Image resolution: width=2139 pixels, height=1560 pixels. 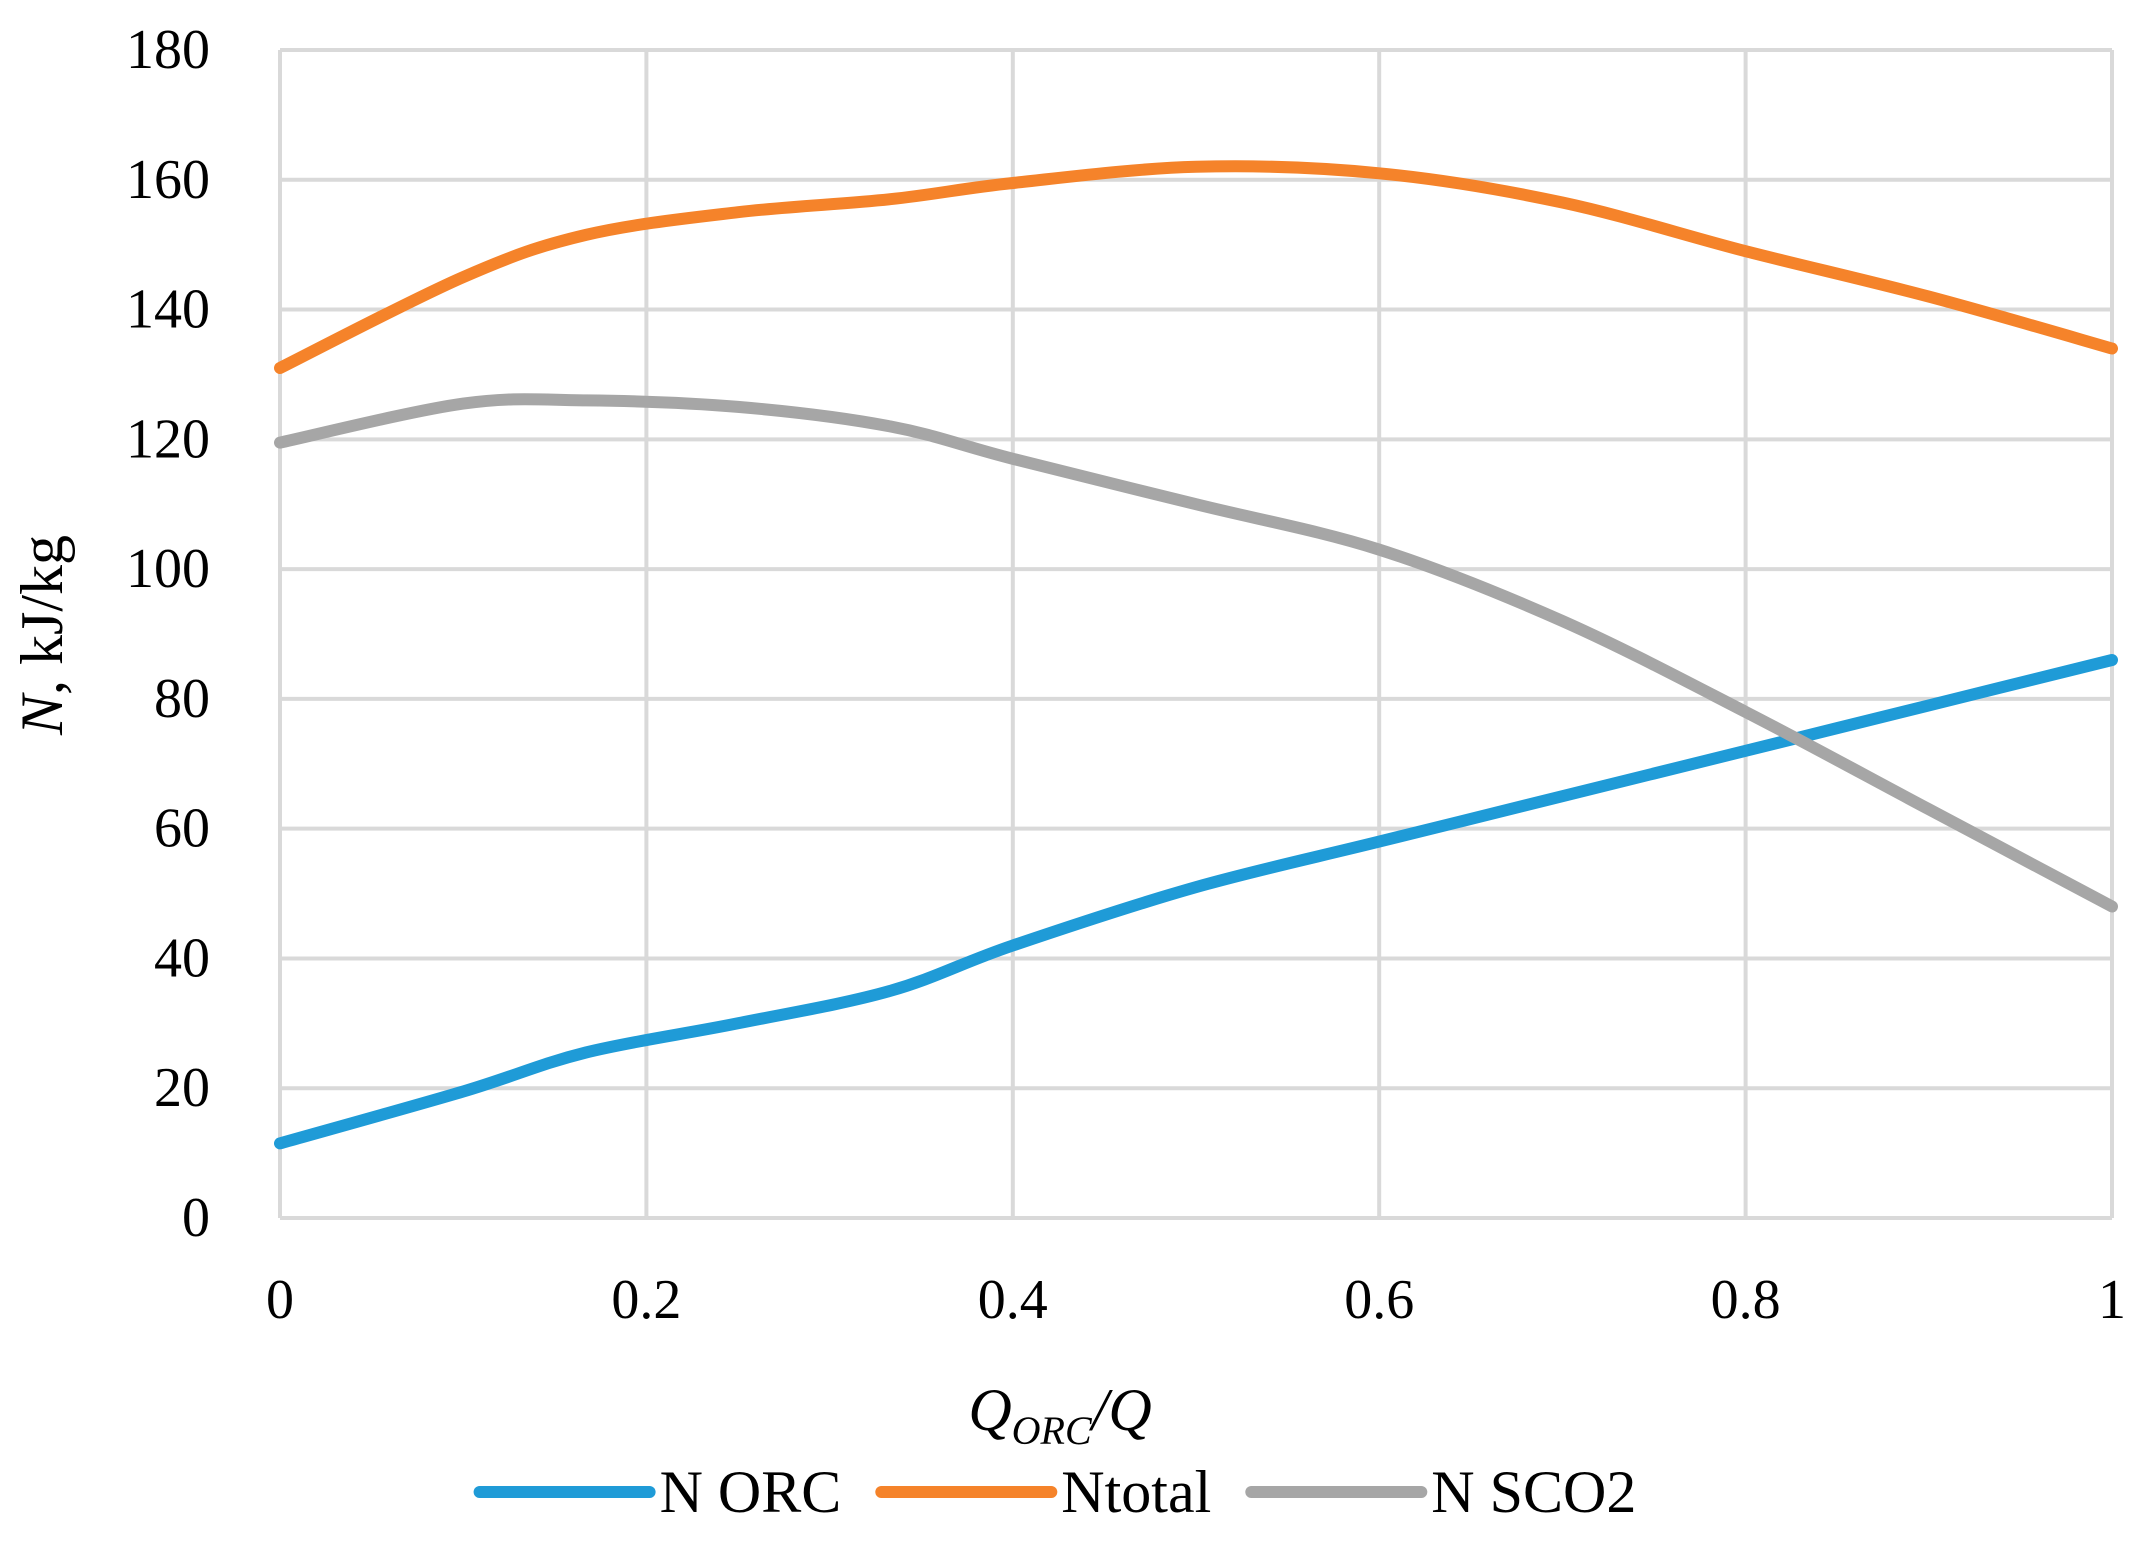 I want to click on legend: N ORC Ntotal N SCO2, so click(x=1054, y=1492).